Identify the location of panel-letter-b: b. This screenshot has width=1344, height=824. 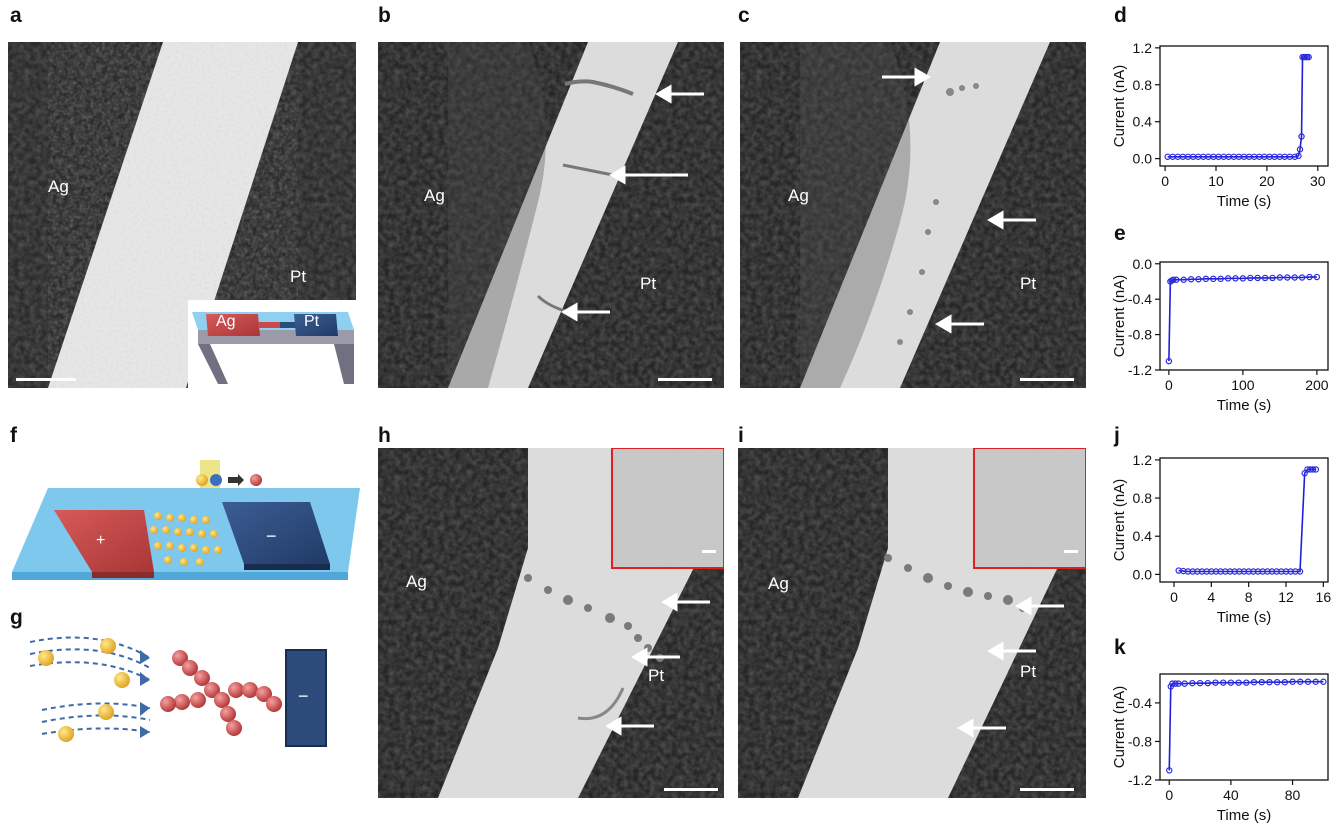
(384, 15).